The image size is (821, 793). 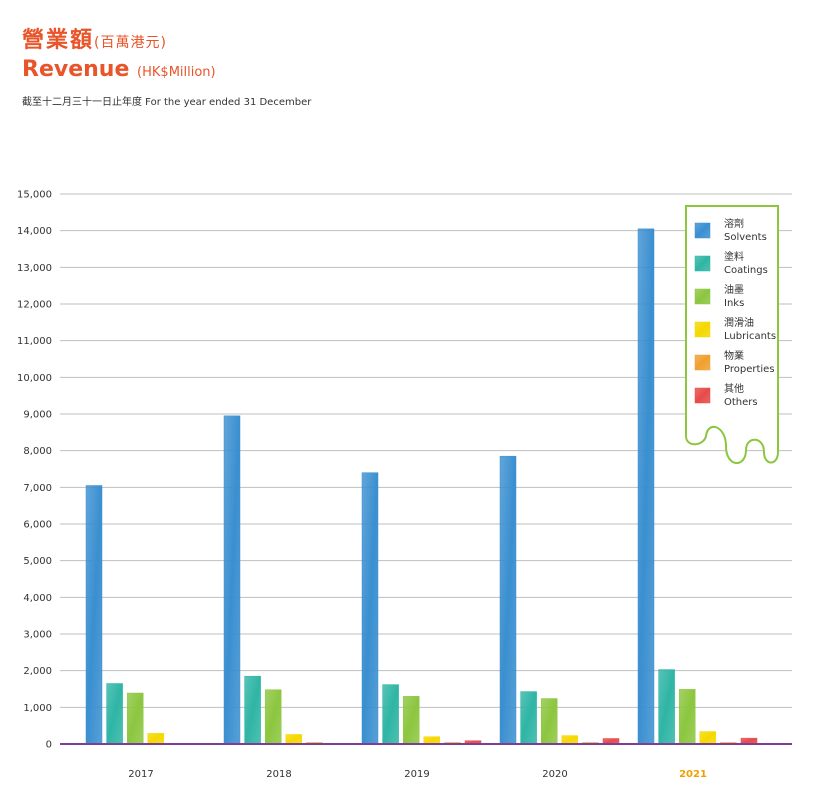 I want to click on bar-lubricants-2017, so click(x=156, y=739).